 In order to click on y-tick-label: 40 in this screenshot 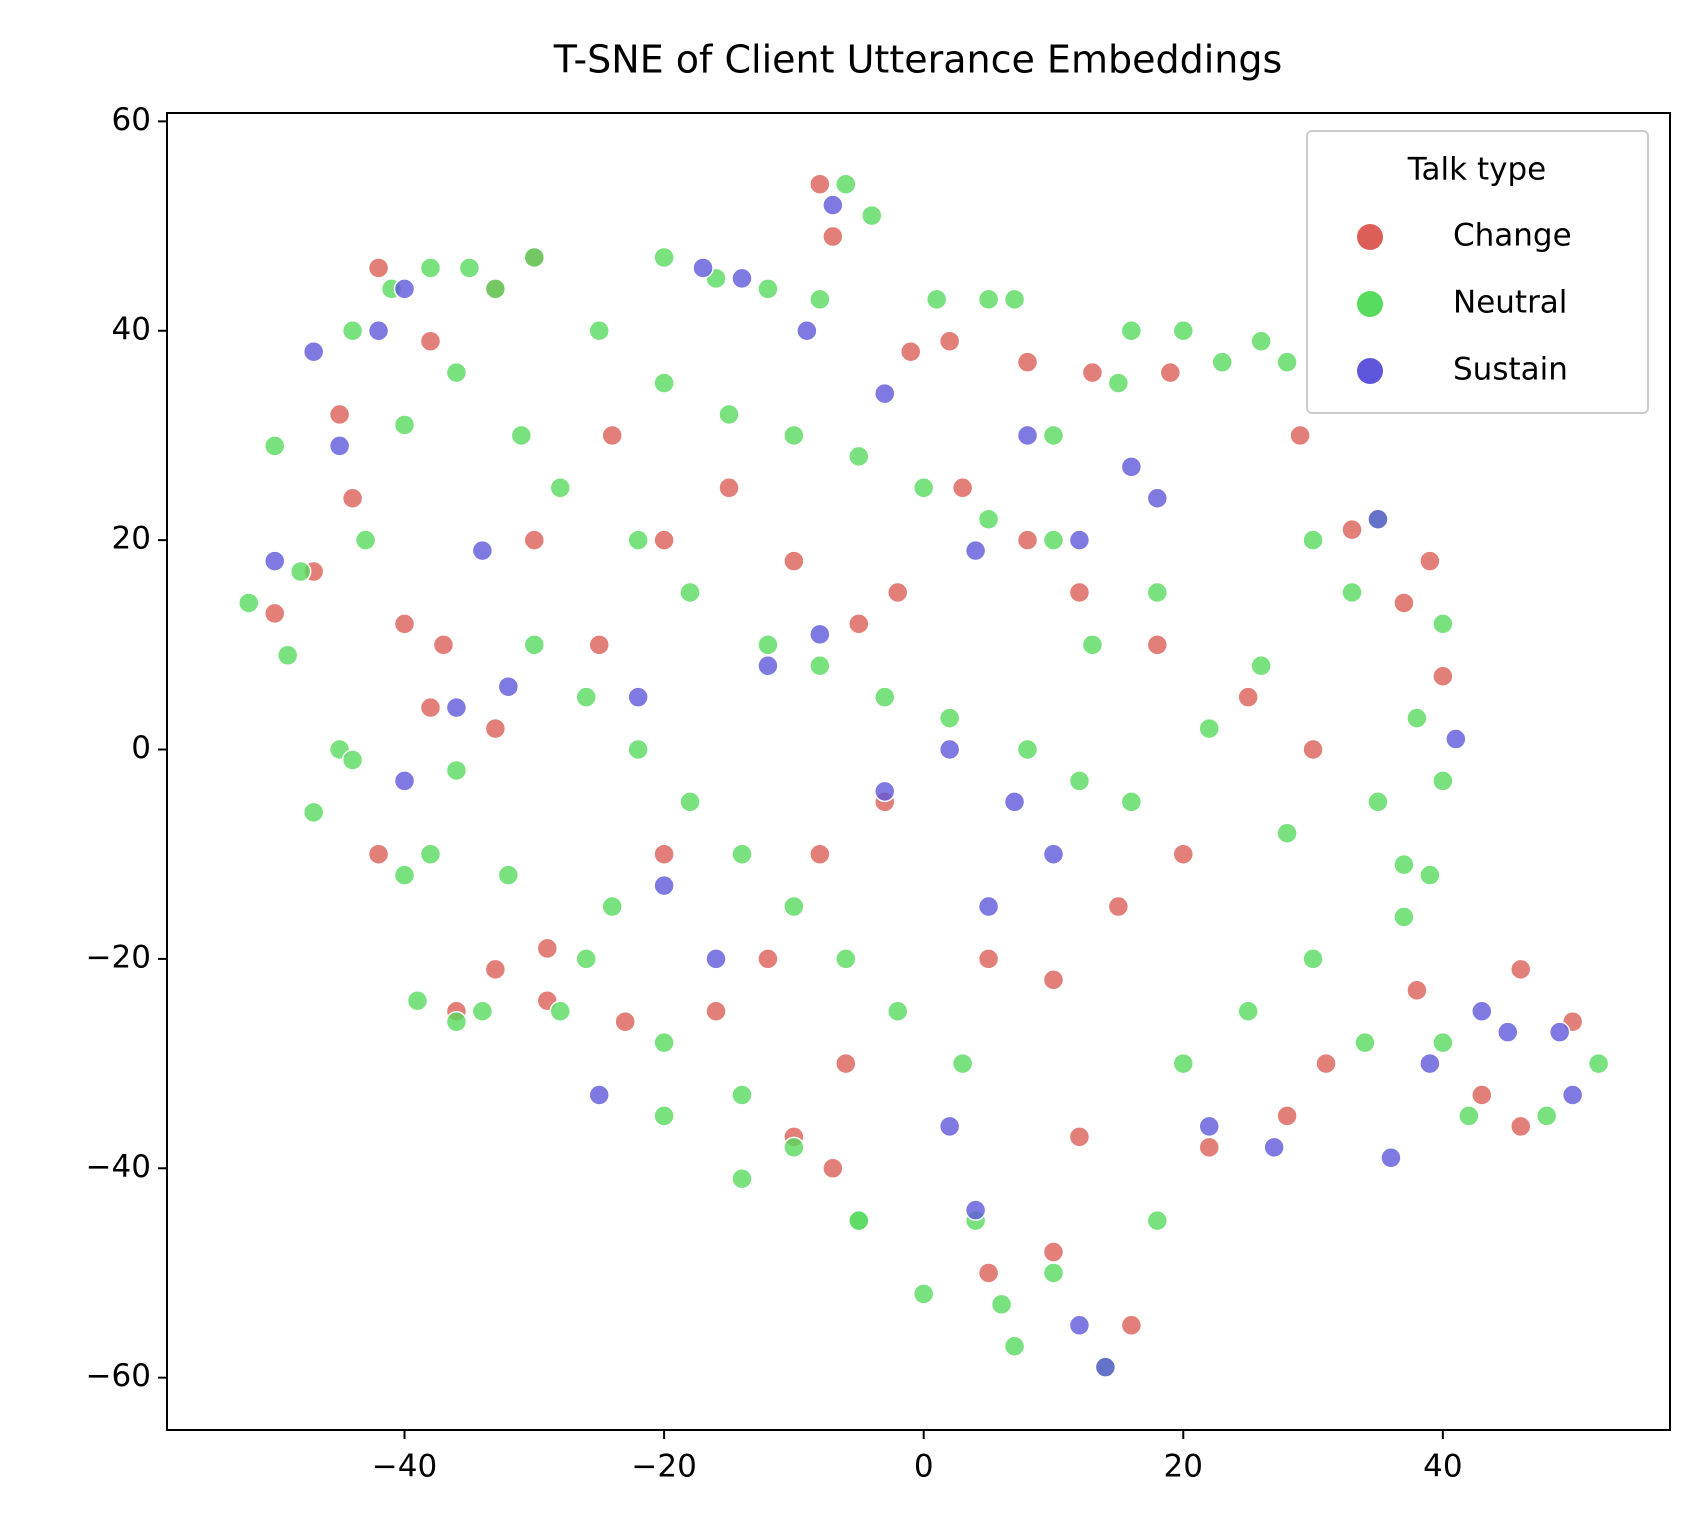, I will do `click(131, 329)`.